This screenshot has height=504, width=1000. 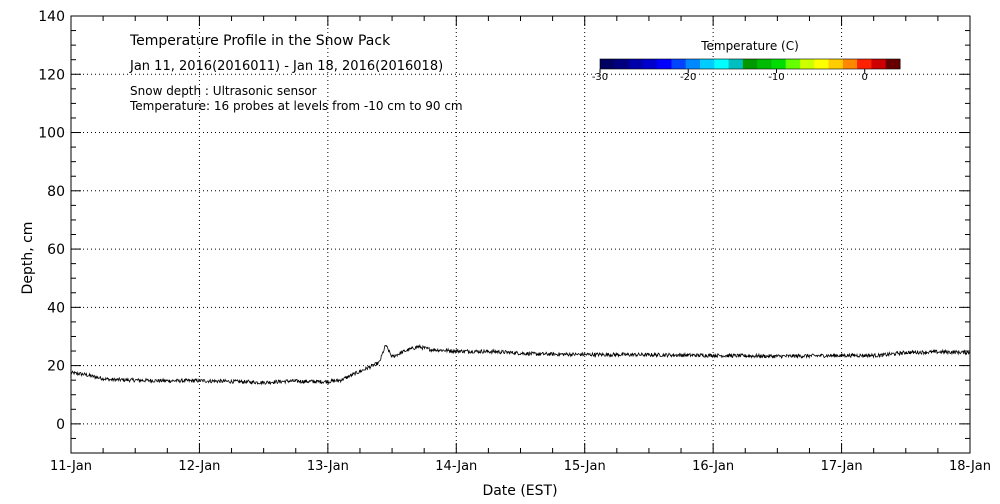 I want to click on x-tick-label: 15-Jan, so click(x=585, y=466).